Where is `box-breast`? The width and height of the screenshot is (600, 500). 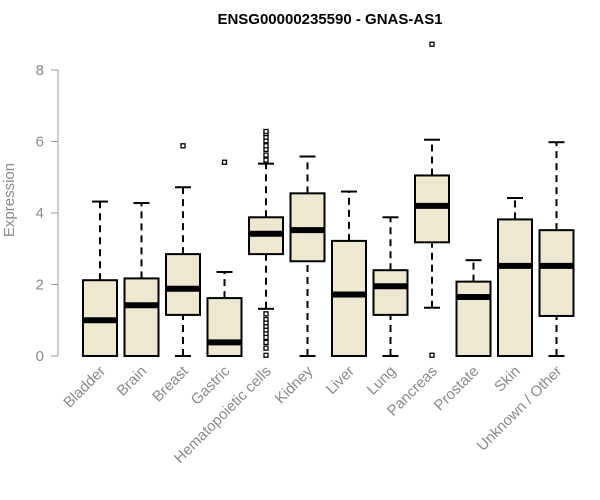
box-breast is located at coordinates (183, 250).